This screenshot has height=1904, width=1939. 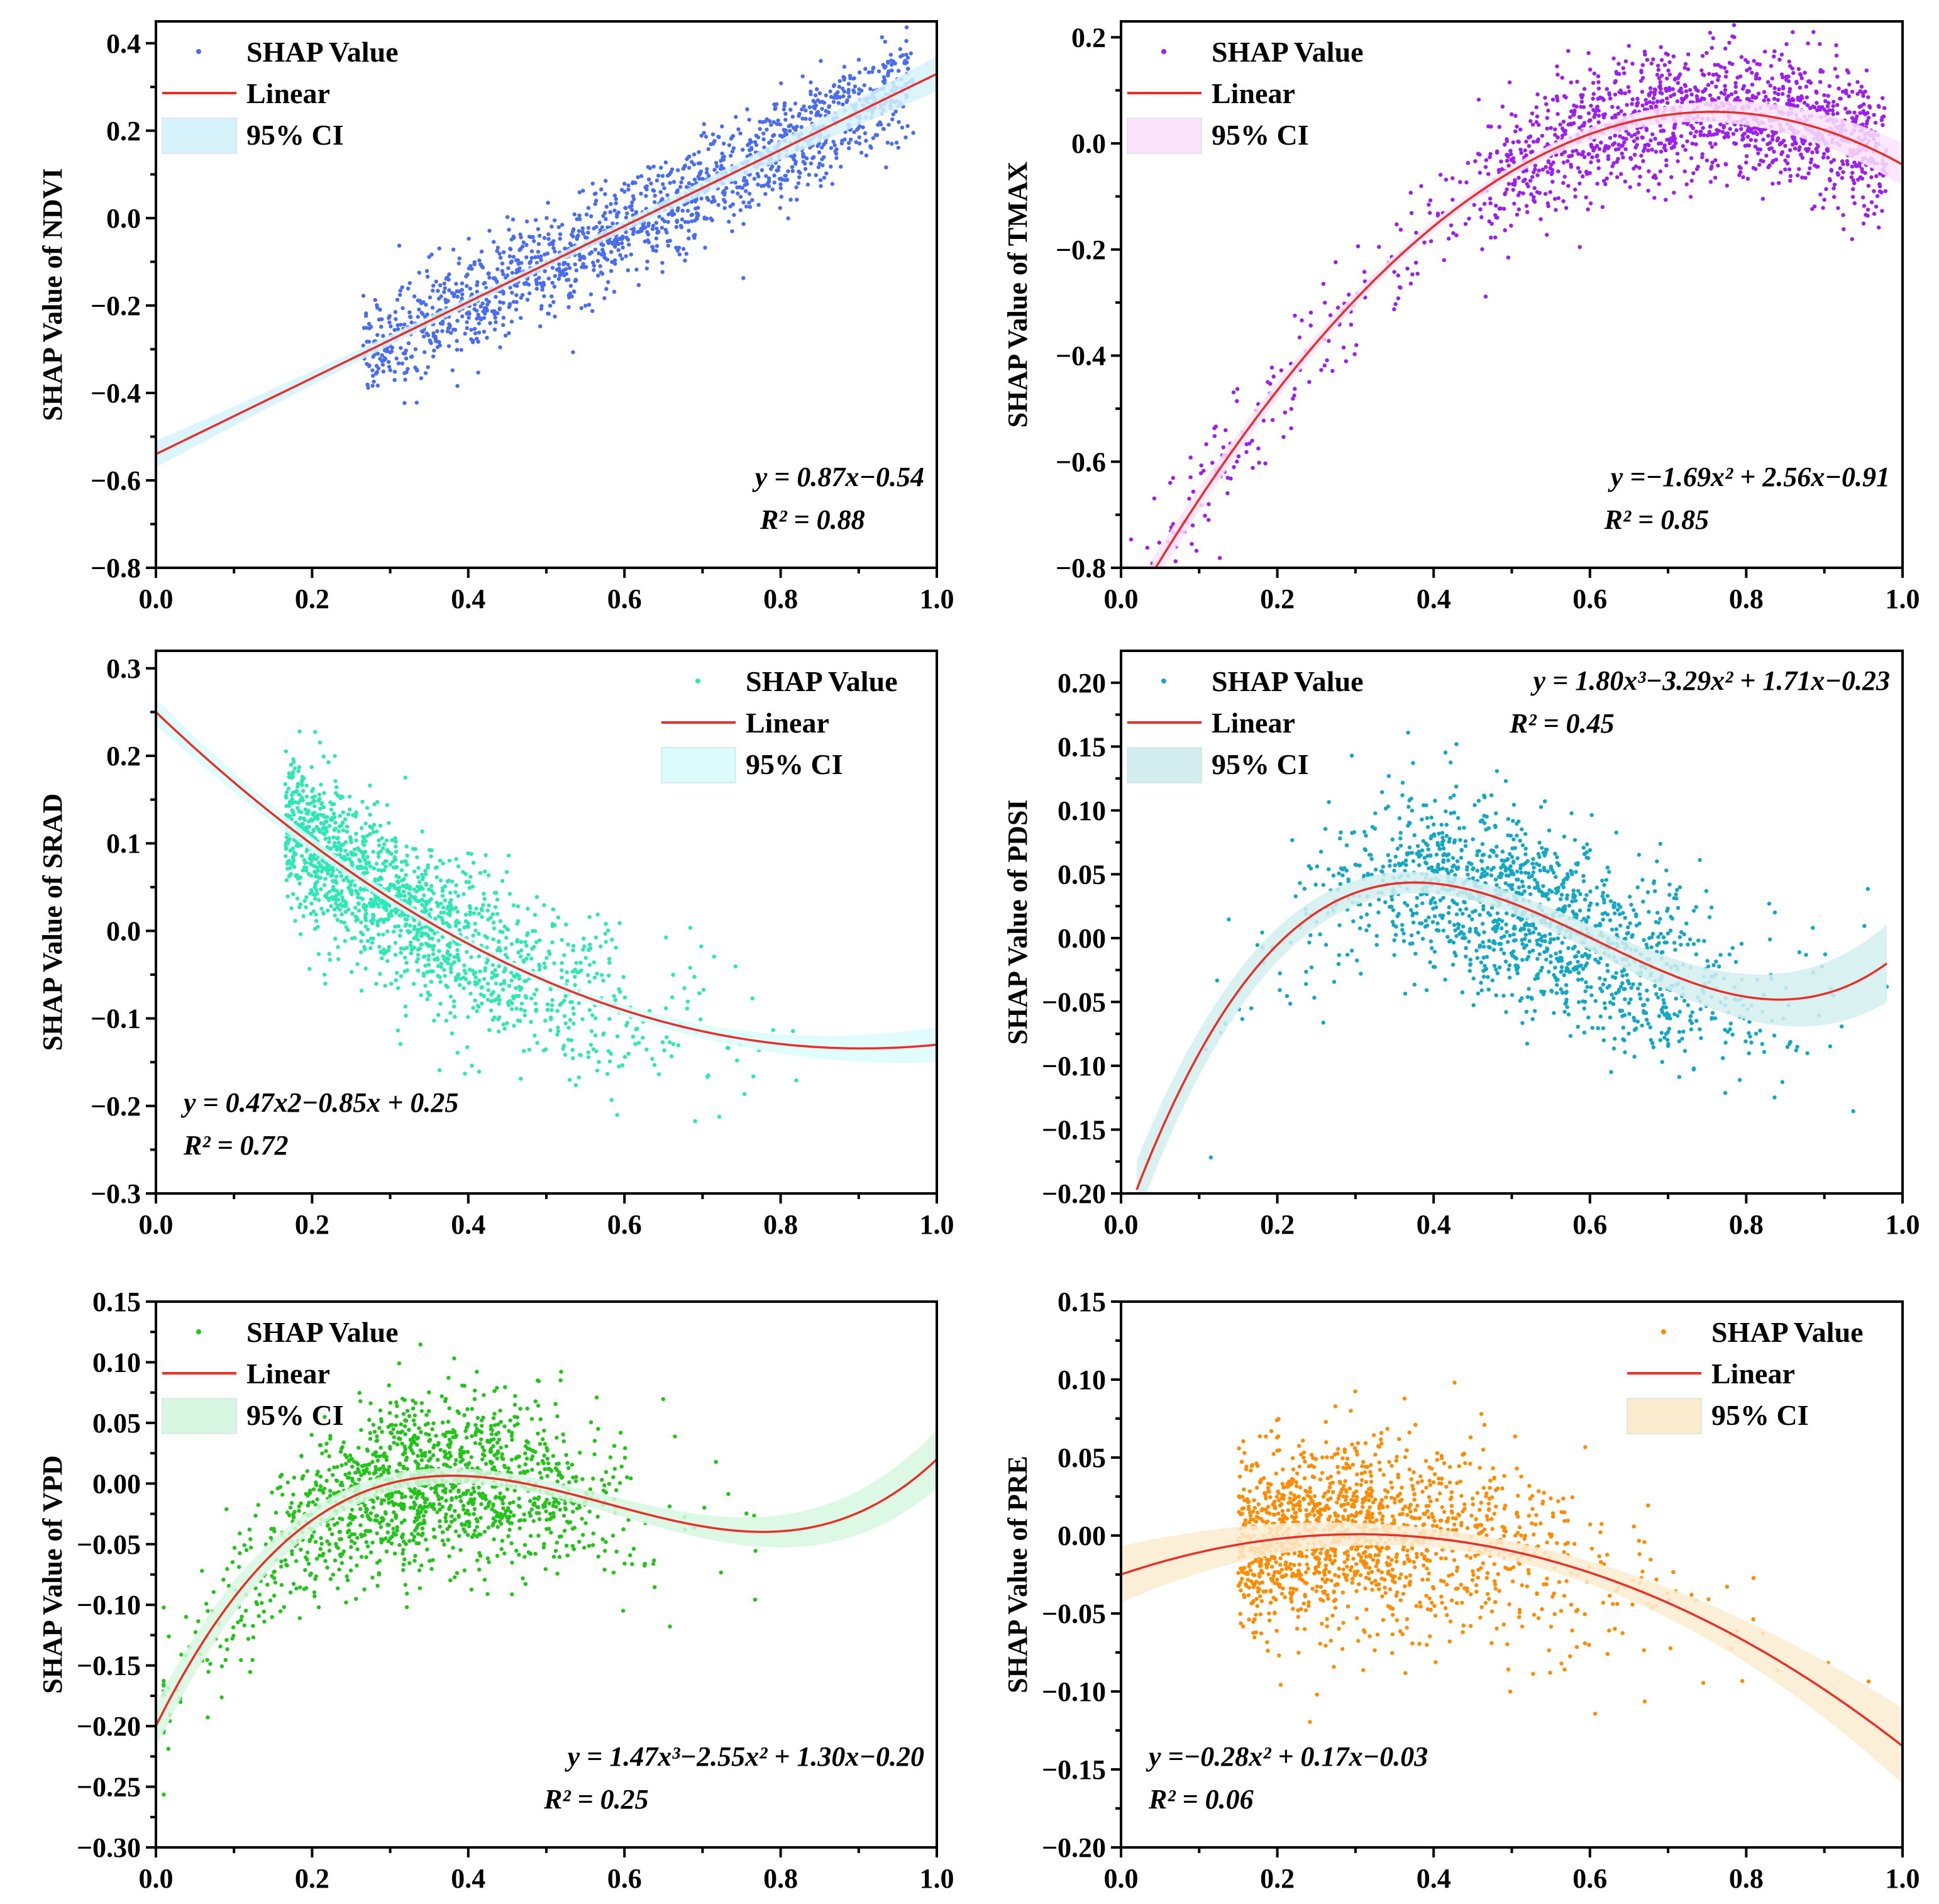 I want to click on legend-label: SHAP Value, so click(x=322, y=52).